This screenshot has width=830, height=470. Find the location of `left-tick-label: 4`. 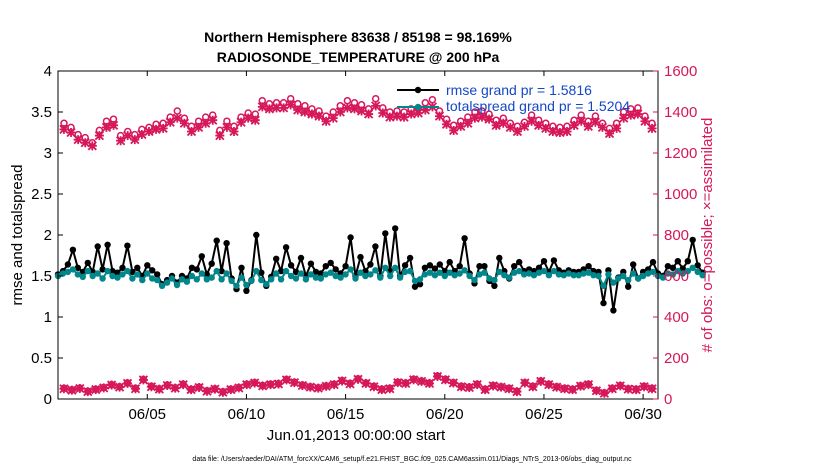

left-tick-label: 4 is located at coordinates (48, 71).